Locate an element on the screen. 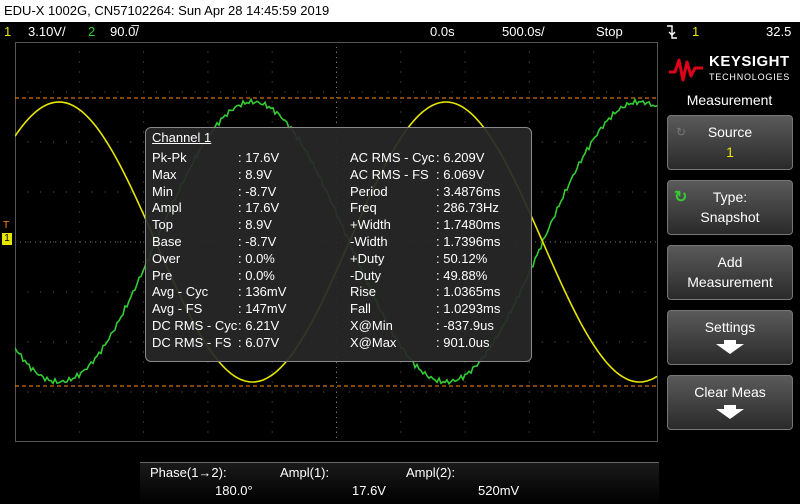 The width and height of the screenshot is (800, 504). ch1-number: 1 is located at coordinates (8, 31).